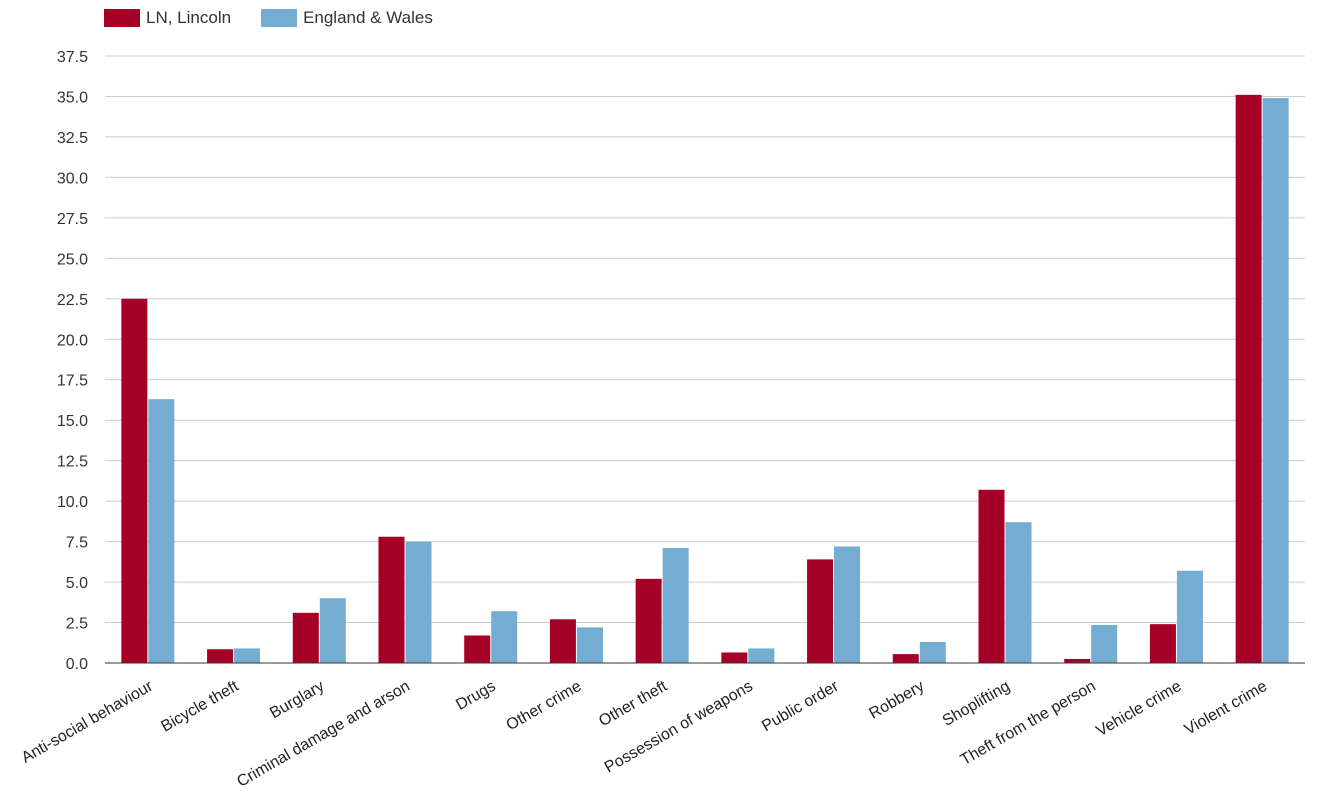 The width and height of the screenshot is (1320, 800). I want to click on y-tick-label: 30.0, so click(72, 178).